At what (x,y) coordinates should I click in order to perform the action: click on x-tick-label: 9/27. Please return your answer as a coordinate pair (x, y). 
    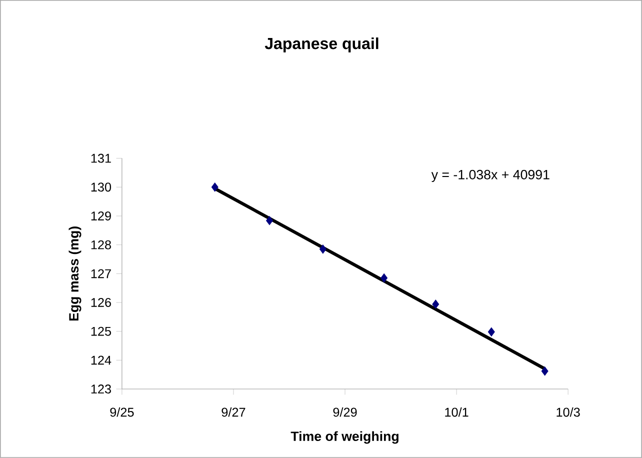
    Looking at the image, I should click on (234, 412).